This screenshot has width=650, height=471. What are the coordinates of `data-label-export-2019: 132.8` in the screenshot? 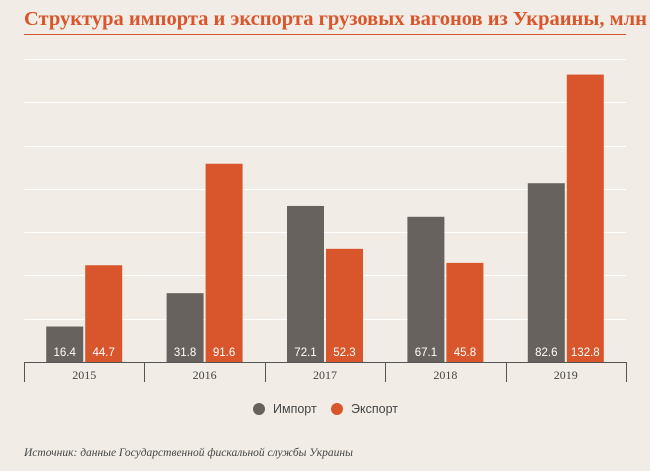 It's located at (585, 353).